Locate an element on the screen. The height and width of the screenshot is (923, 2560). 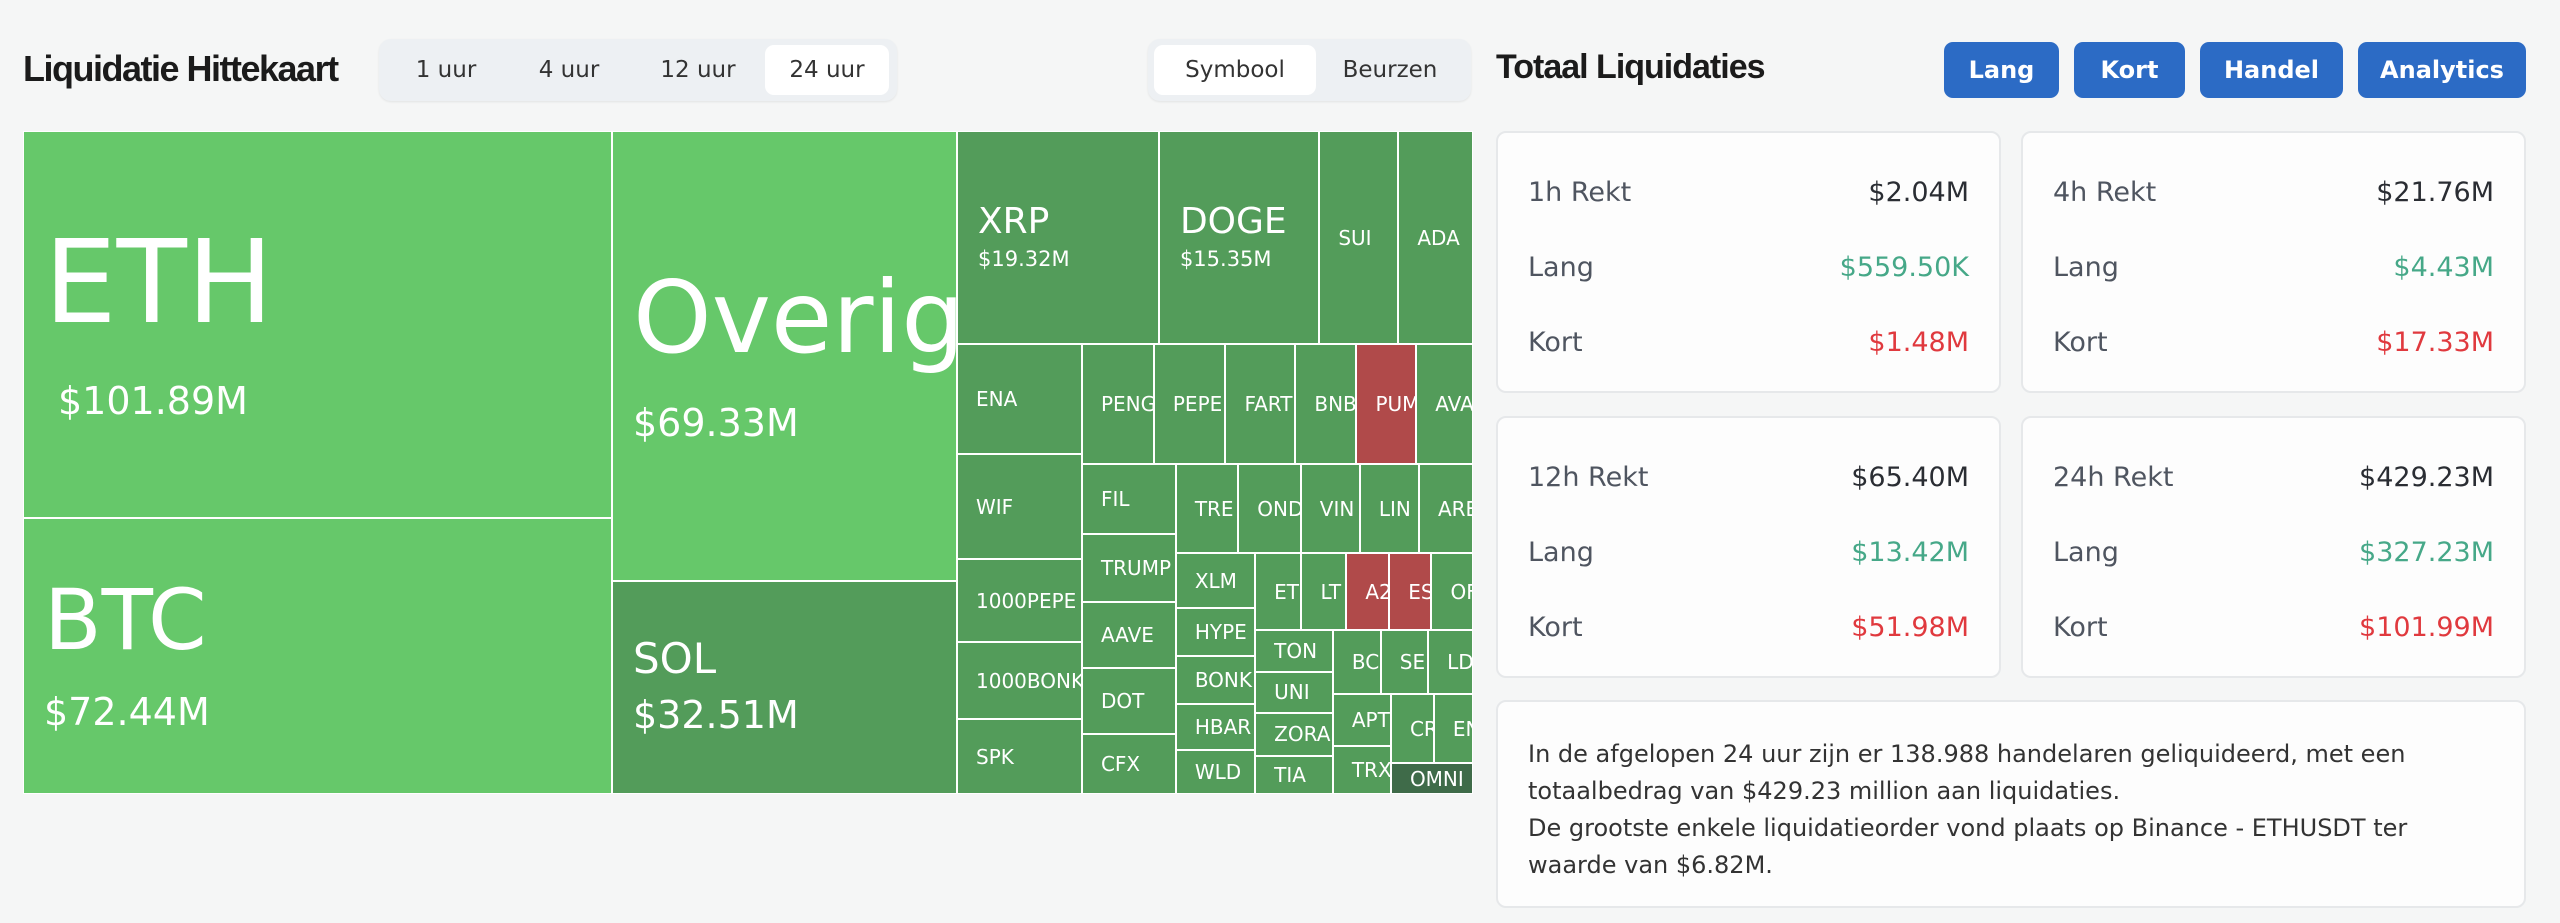
heatmap-tile: ADA is located at coordinates (1435, 238).